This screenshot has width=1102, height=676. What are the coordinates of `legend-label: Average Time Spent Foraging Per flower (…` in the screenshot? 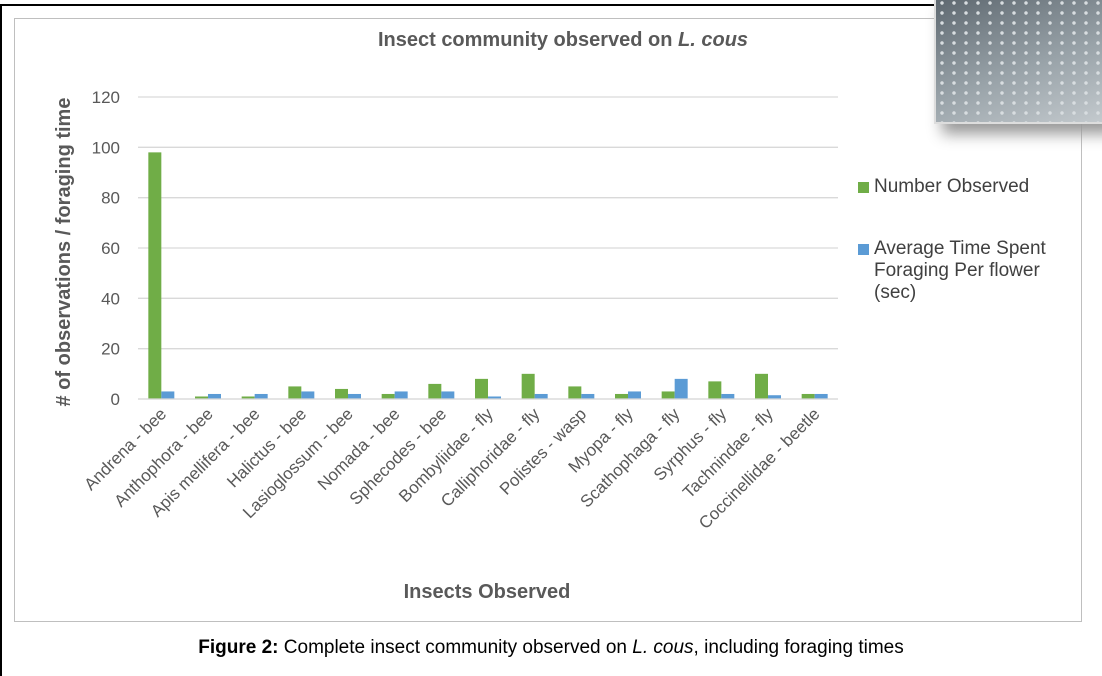 It's located at (960, 270).